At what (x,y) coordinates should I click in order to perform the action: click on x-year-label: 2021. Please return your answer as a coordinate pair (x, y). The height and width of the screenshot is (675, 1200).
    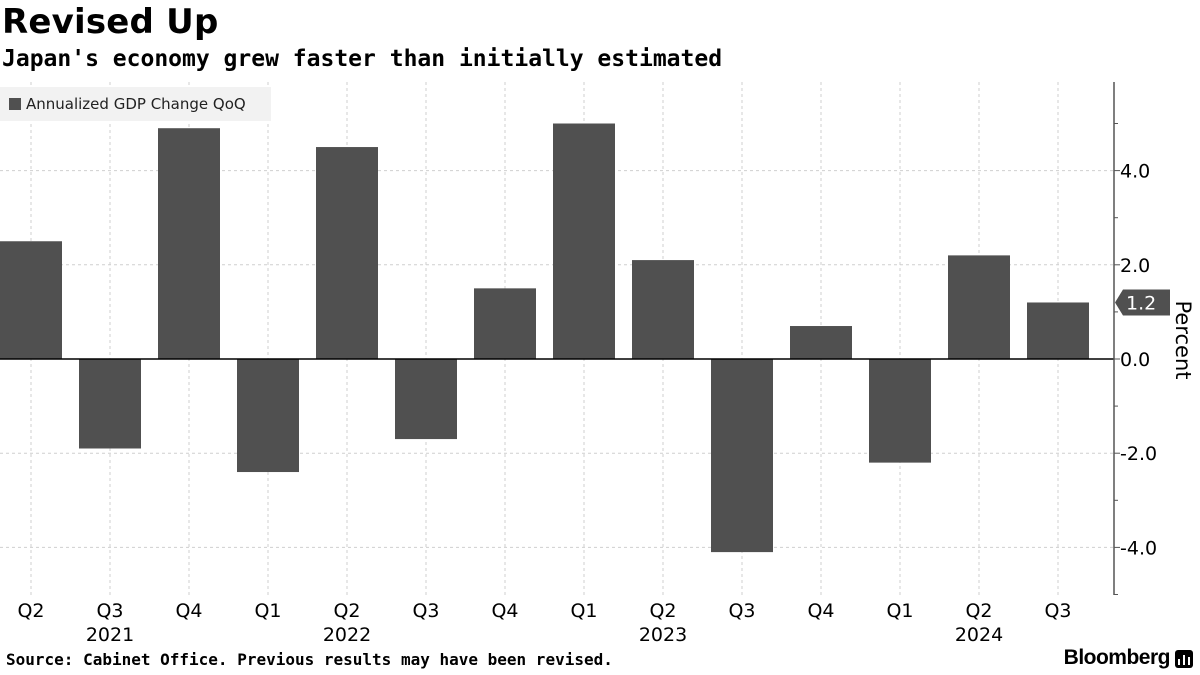
    Looking at the image, I should click on (110, 635).